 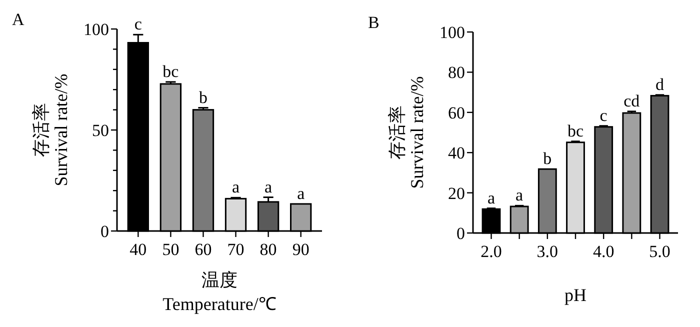 I want to click on x-tick-label: 60, so click(x=203, y=249).